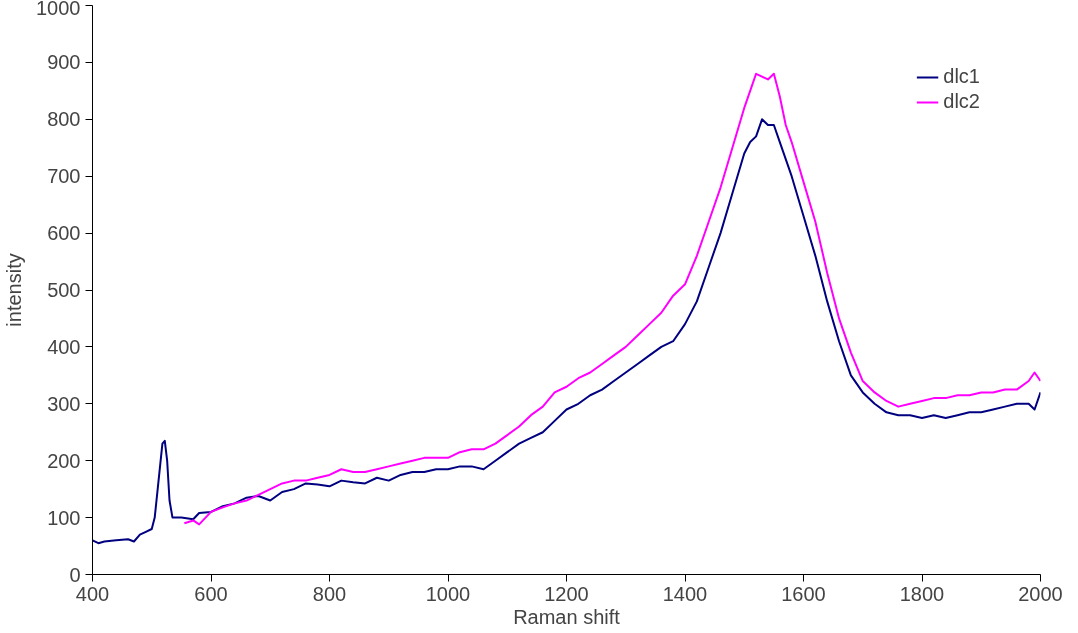 The image size is (1078, 633). I want to click on legend-label: dlc2, so click(961, 101).